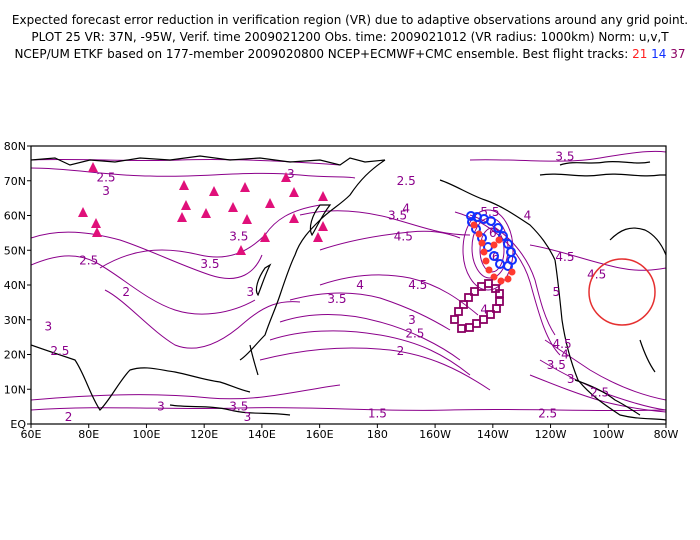  What do you see at coordinates (370, 311) in the screenshot?
I see `contour-3.5-npac-south` at bounding box center [370, 311].